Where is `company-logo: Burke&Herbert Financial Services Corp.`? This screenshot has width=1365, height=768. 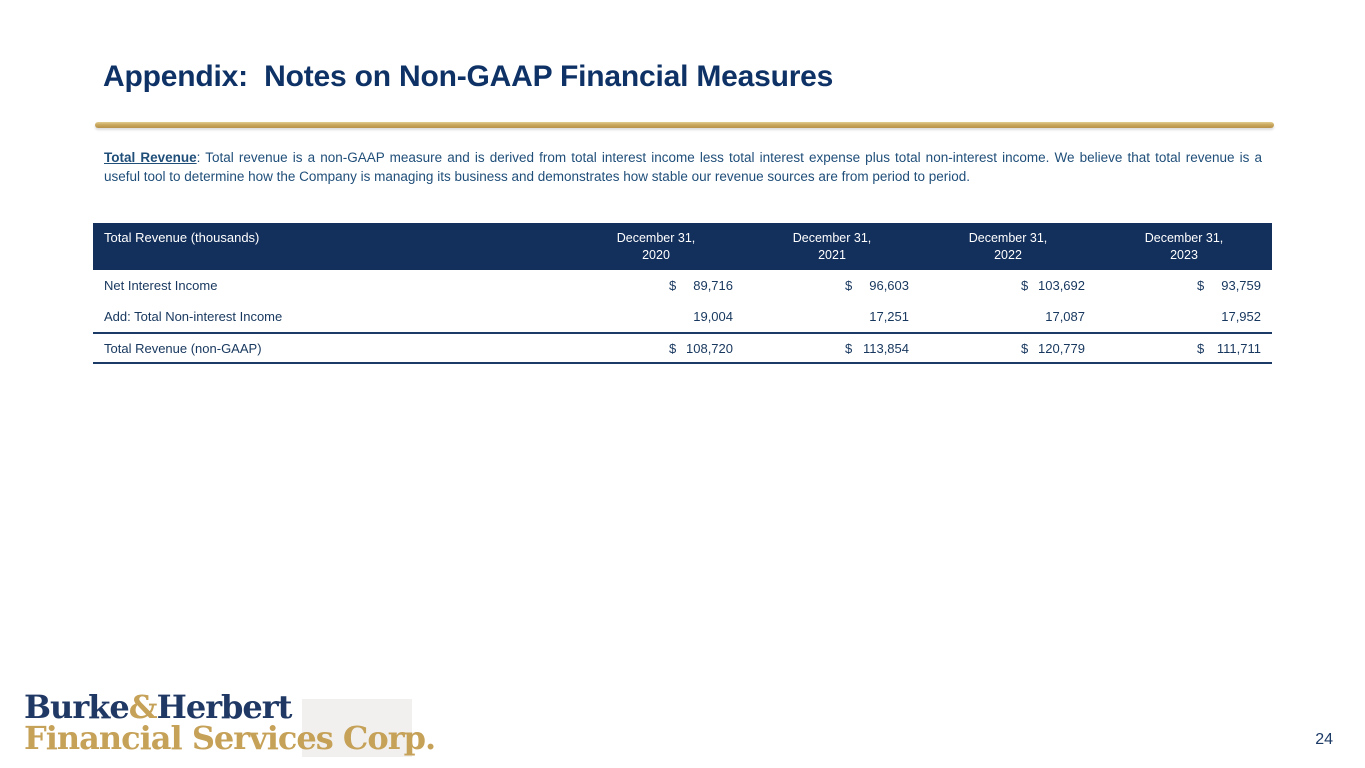 company-logo: Burke&Herbert Financial Services Corp. is located at coordinates (230, 724).